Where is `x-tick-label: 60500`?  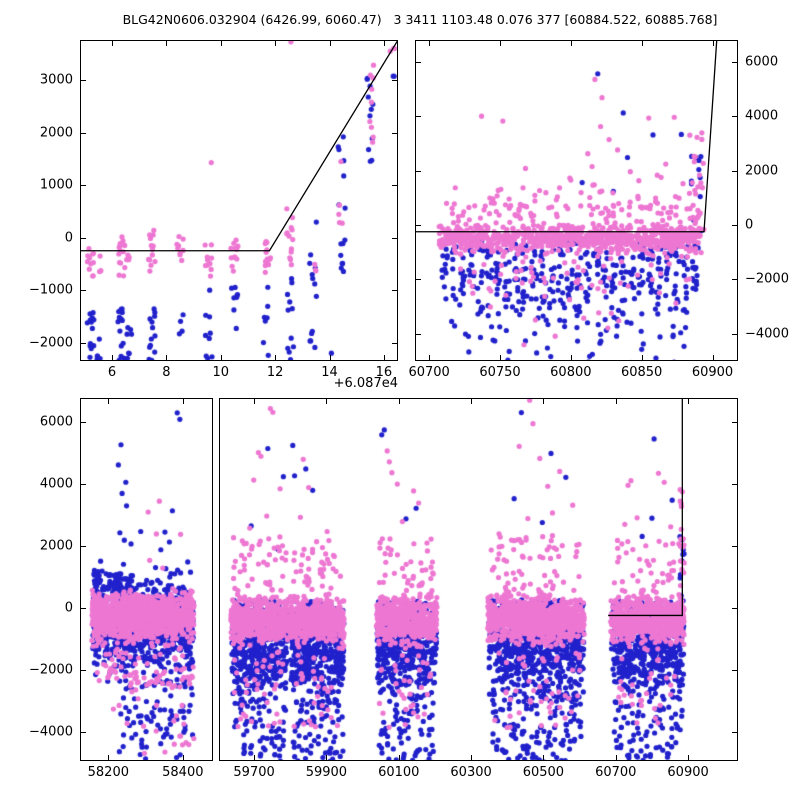
x-tick-label: 60500 is located at coordinates (543, 772).